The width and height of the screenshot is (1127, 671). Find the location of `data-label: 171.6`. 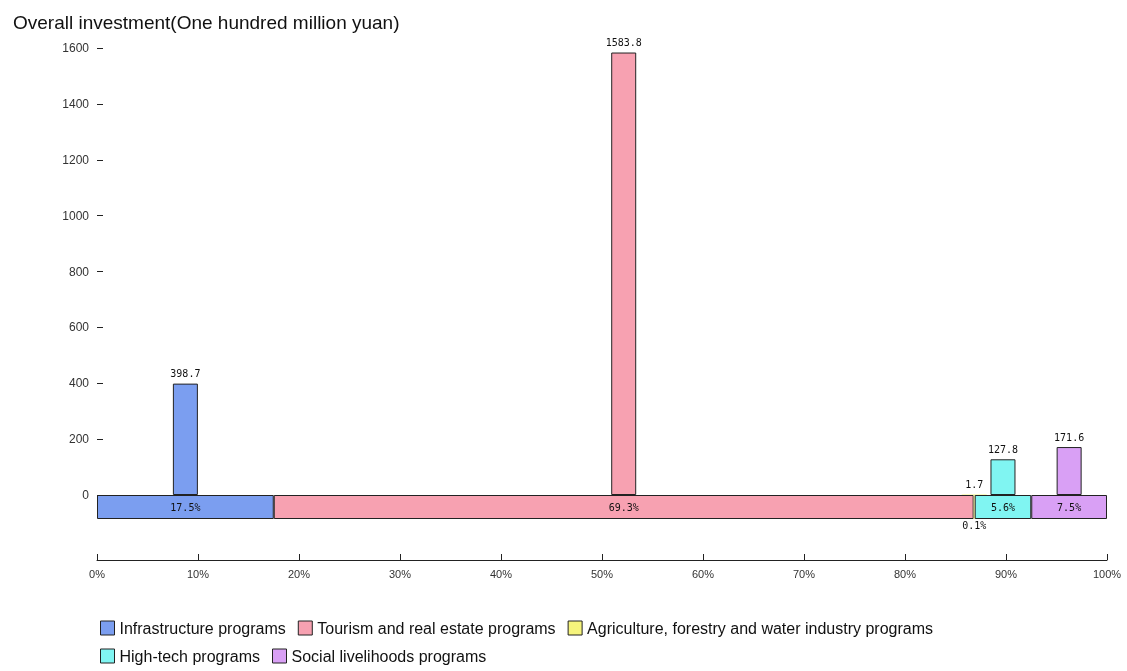

data-label: 171.6 is located at coordinates (1069, 437).